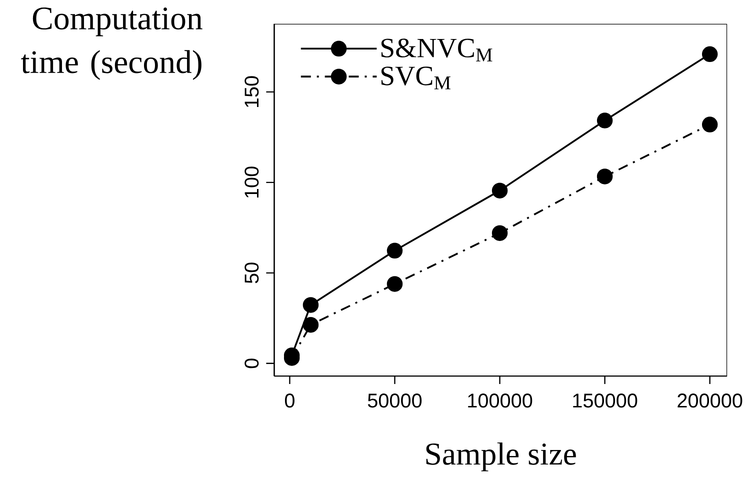  I want to click on legend-label: S&NVC$_{M}$, so click(436, 50).